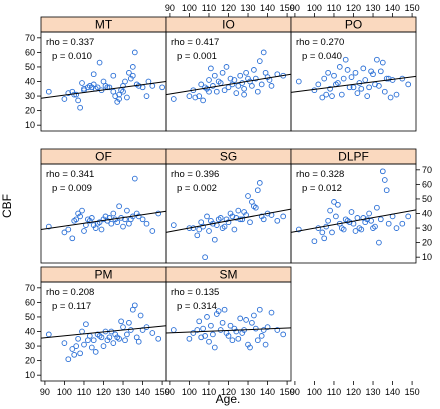 The height and width of the screenshot is (409, 440). Describe the element at coordinates (70, 42) in the screenshot. I see `rho-label: rho = 0.337` at that location.